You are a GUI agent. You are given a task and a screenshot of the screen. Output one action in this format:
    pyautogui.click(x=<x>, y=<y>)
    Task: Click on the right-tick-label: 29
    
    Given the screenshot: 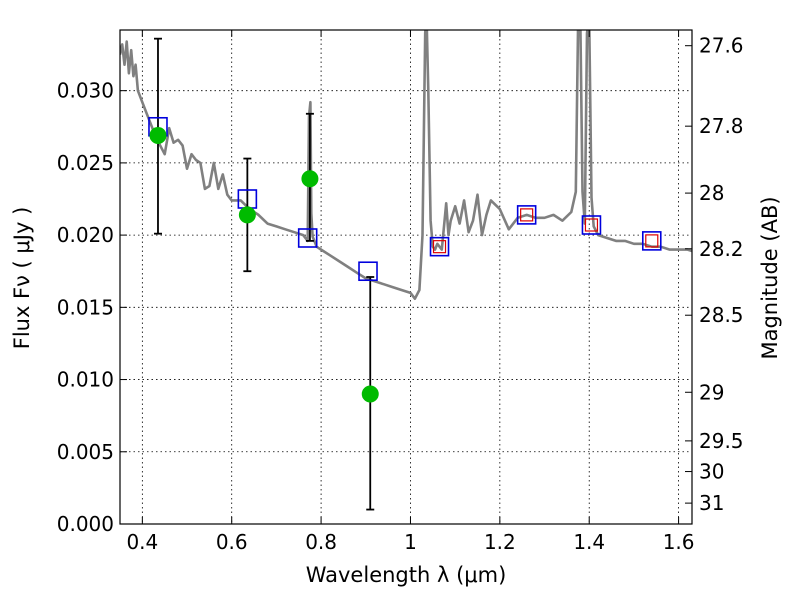 What is the action you would take?
    pyautogui.click(x=711, y=392)
    